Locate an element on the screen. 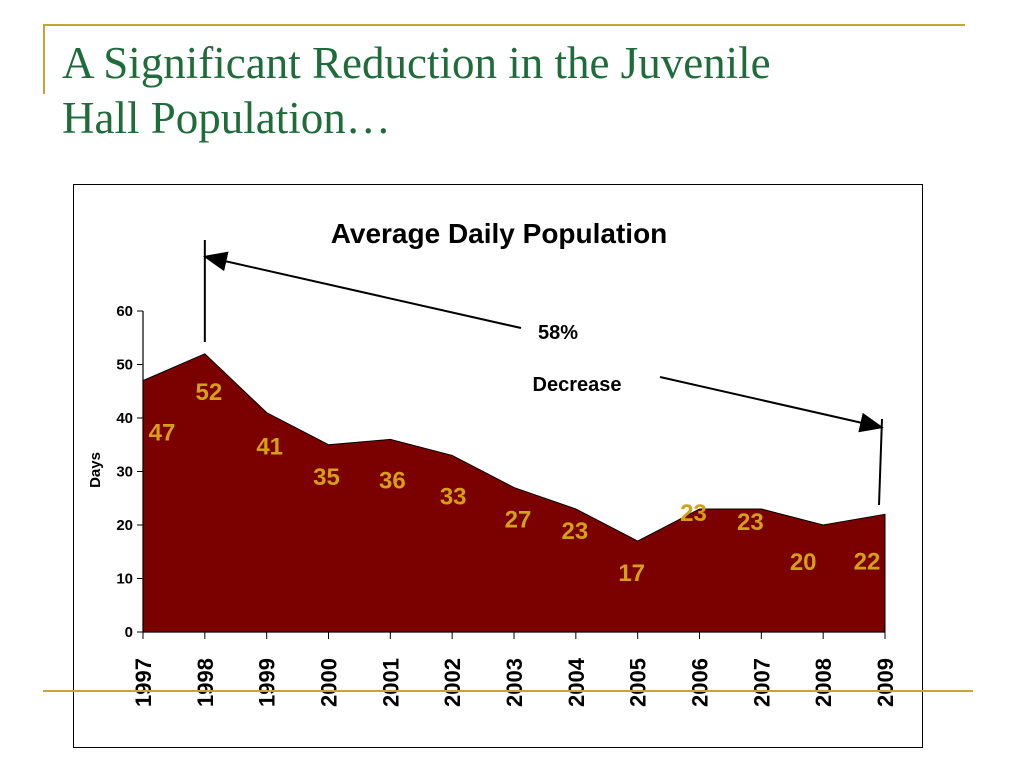  data-label: 17 is located at coordinates (631, 573).